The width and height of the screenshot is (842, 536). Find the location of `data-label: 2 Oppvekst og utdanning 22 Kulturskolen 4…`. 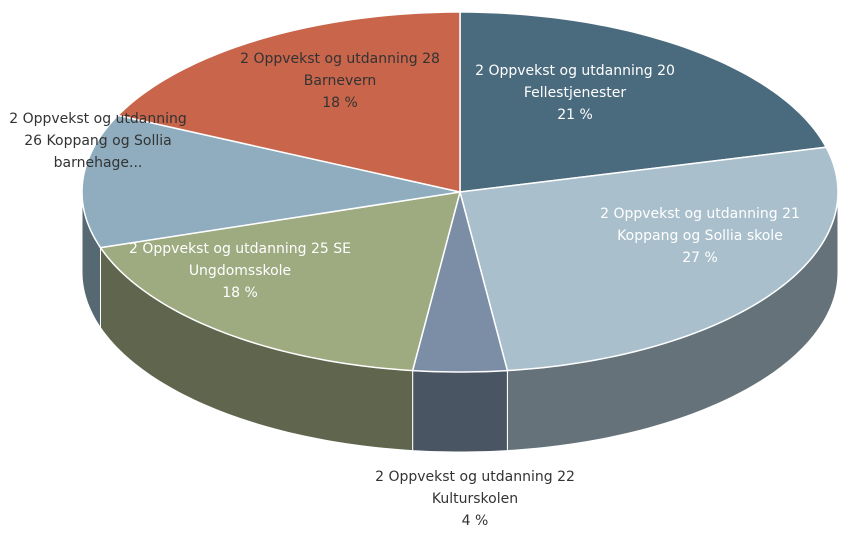

data-label: 2 Oppvekst og utdanning 22 Kulturskolen 4… is located at coordinates (475, 499).